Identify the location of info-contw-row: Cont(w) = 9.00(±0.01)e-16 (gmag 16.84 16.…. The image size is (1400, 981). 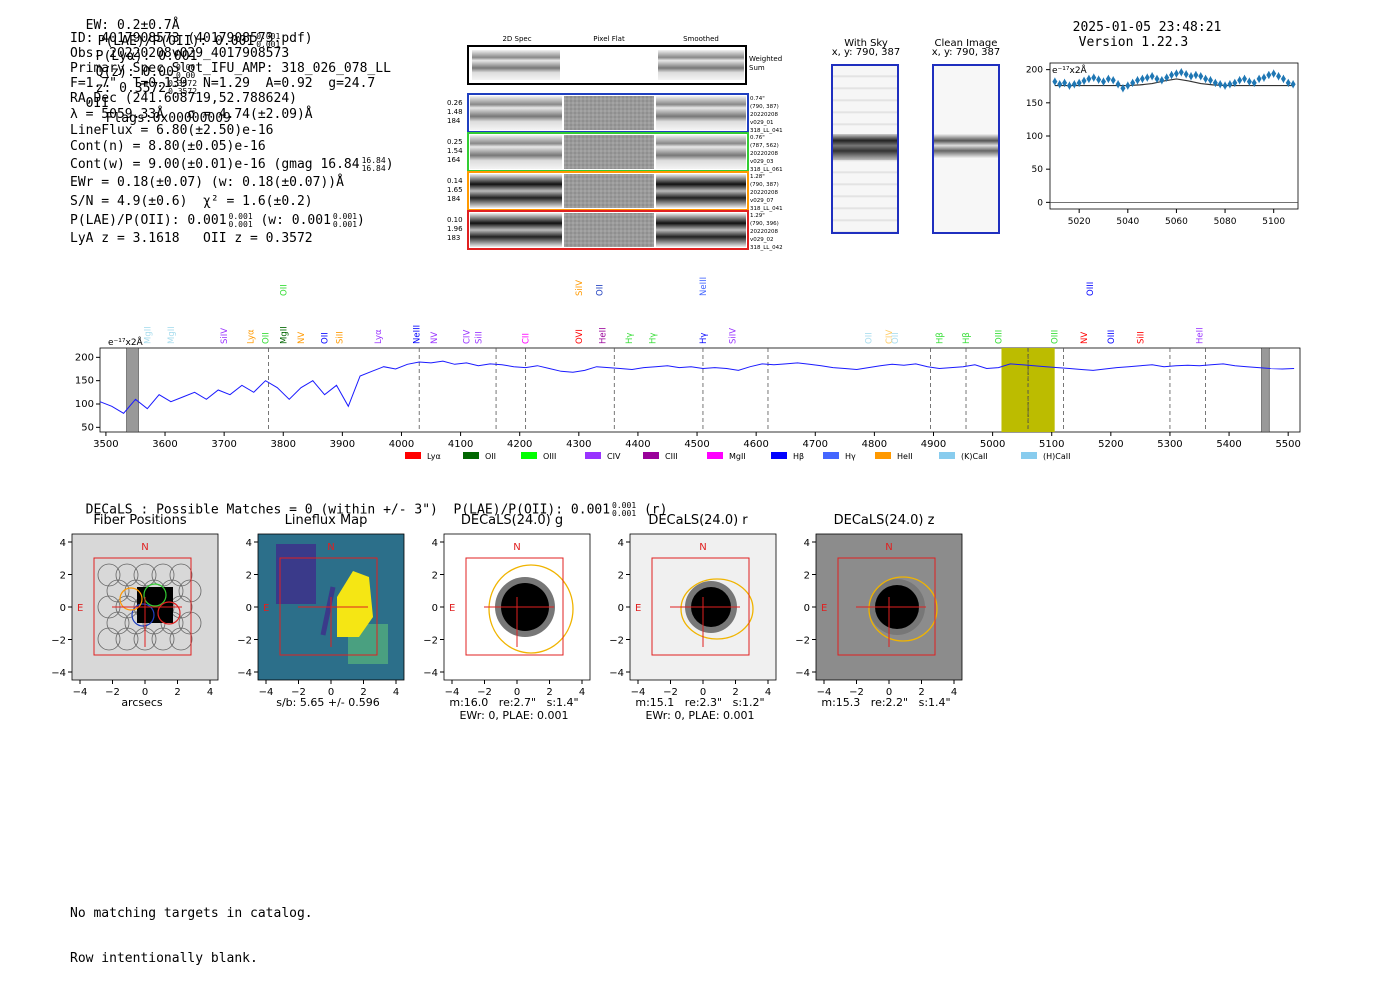
(232, 164).